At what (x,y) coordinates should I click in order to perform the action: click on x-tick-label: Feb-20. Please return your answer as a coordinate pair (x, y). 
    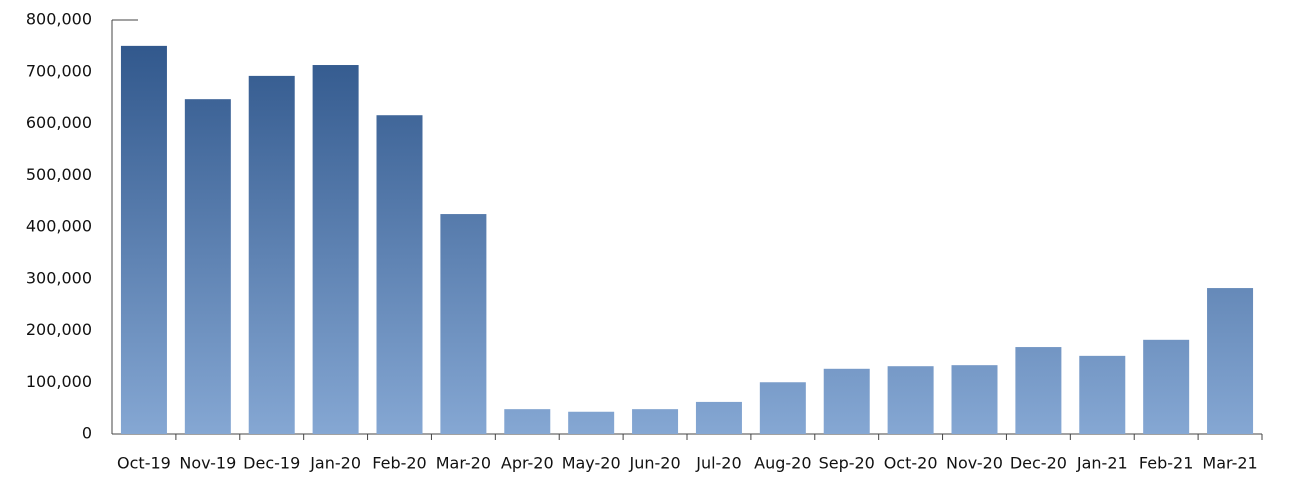
    Looking at the image, I should click on (399, 463).